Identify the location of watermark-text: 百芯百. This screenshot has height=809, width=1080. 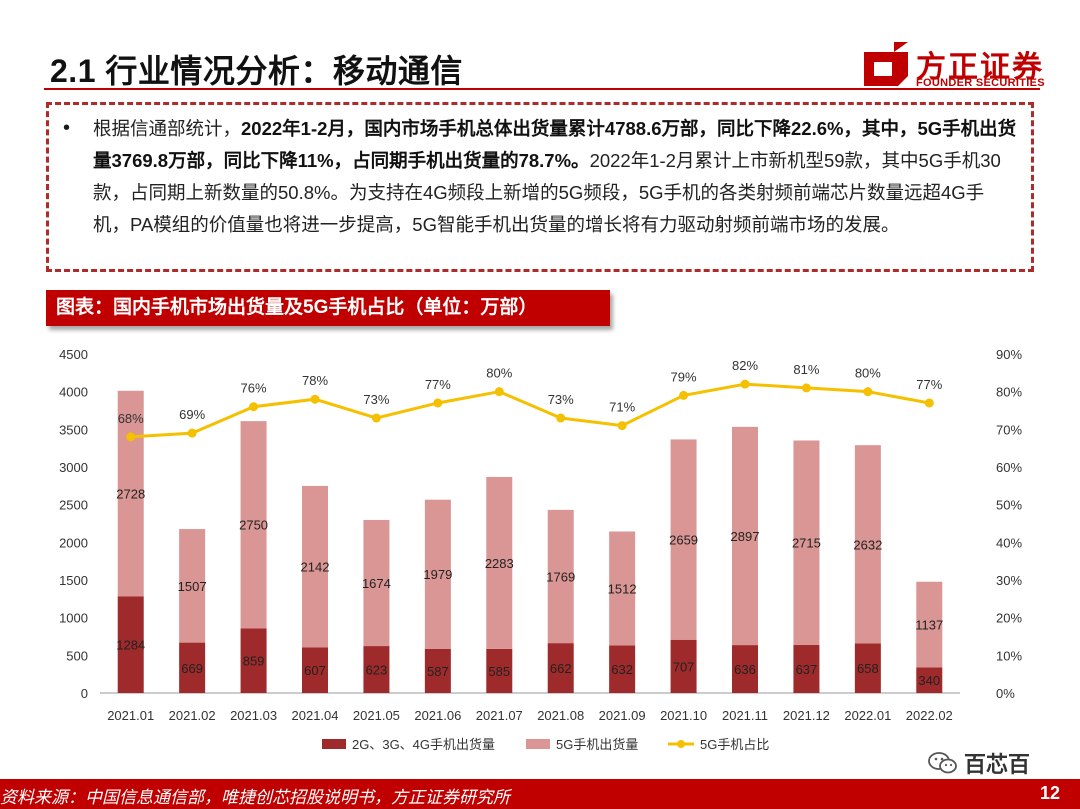
(997, 764).